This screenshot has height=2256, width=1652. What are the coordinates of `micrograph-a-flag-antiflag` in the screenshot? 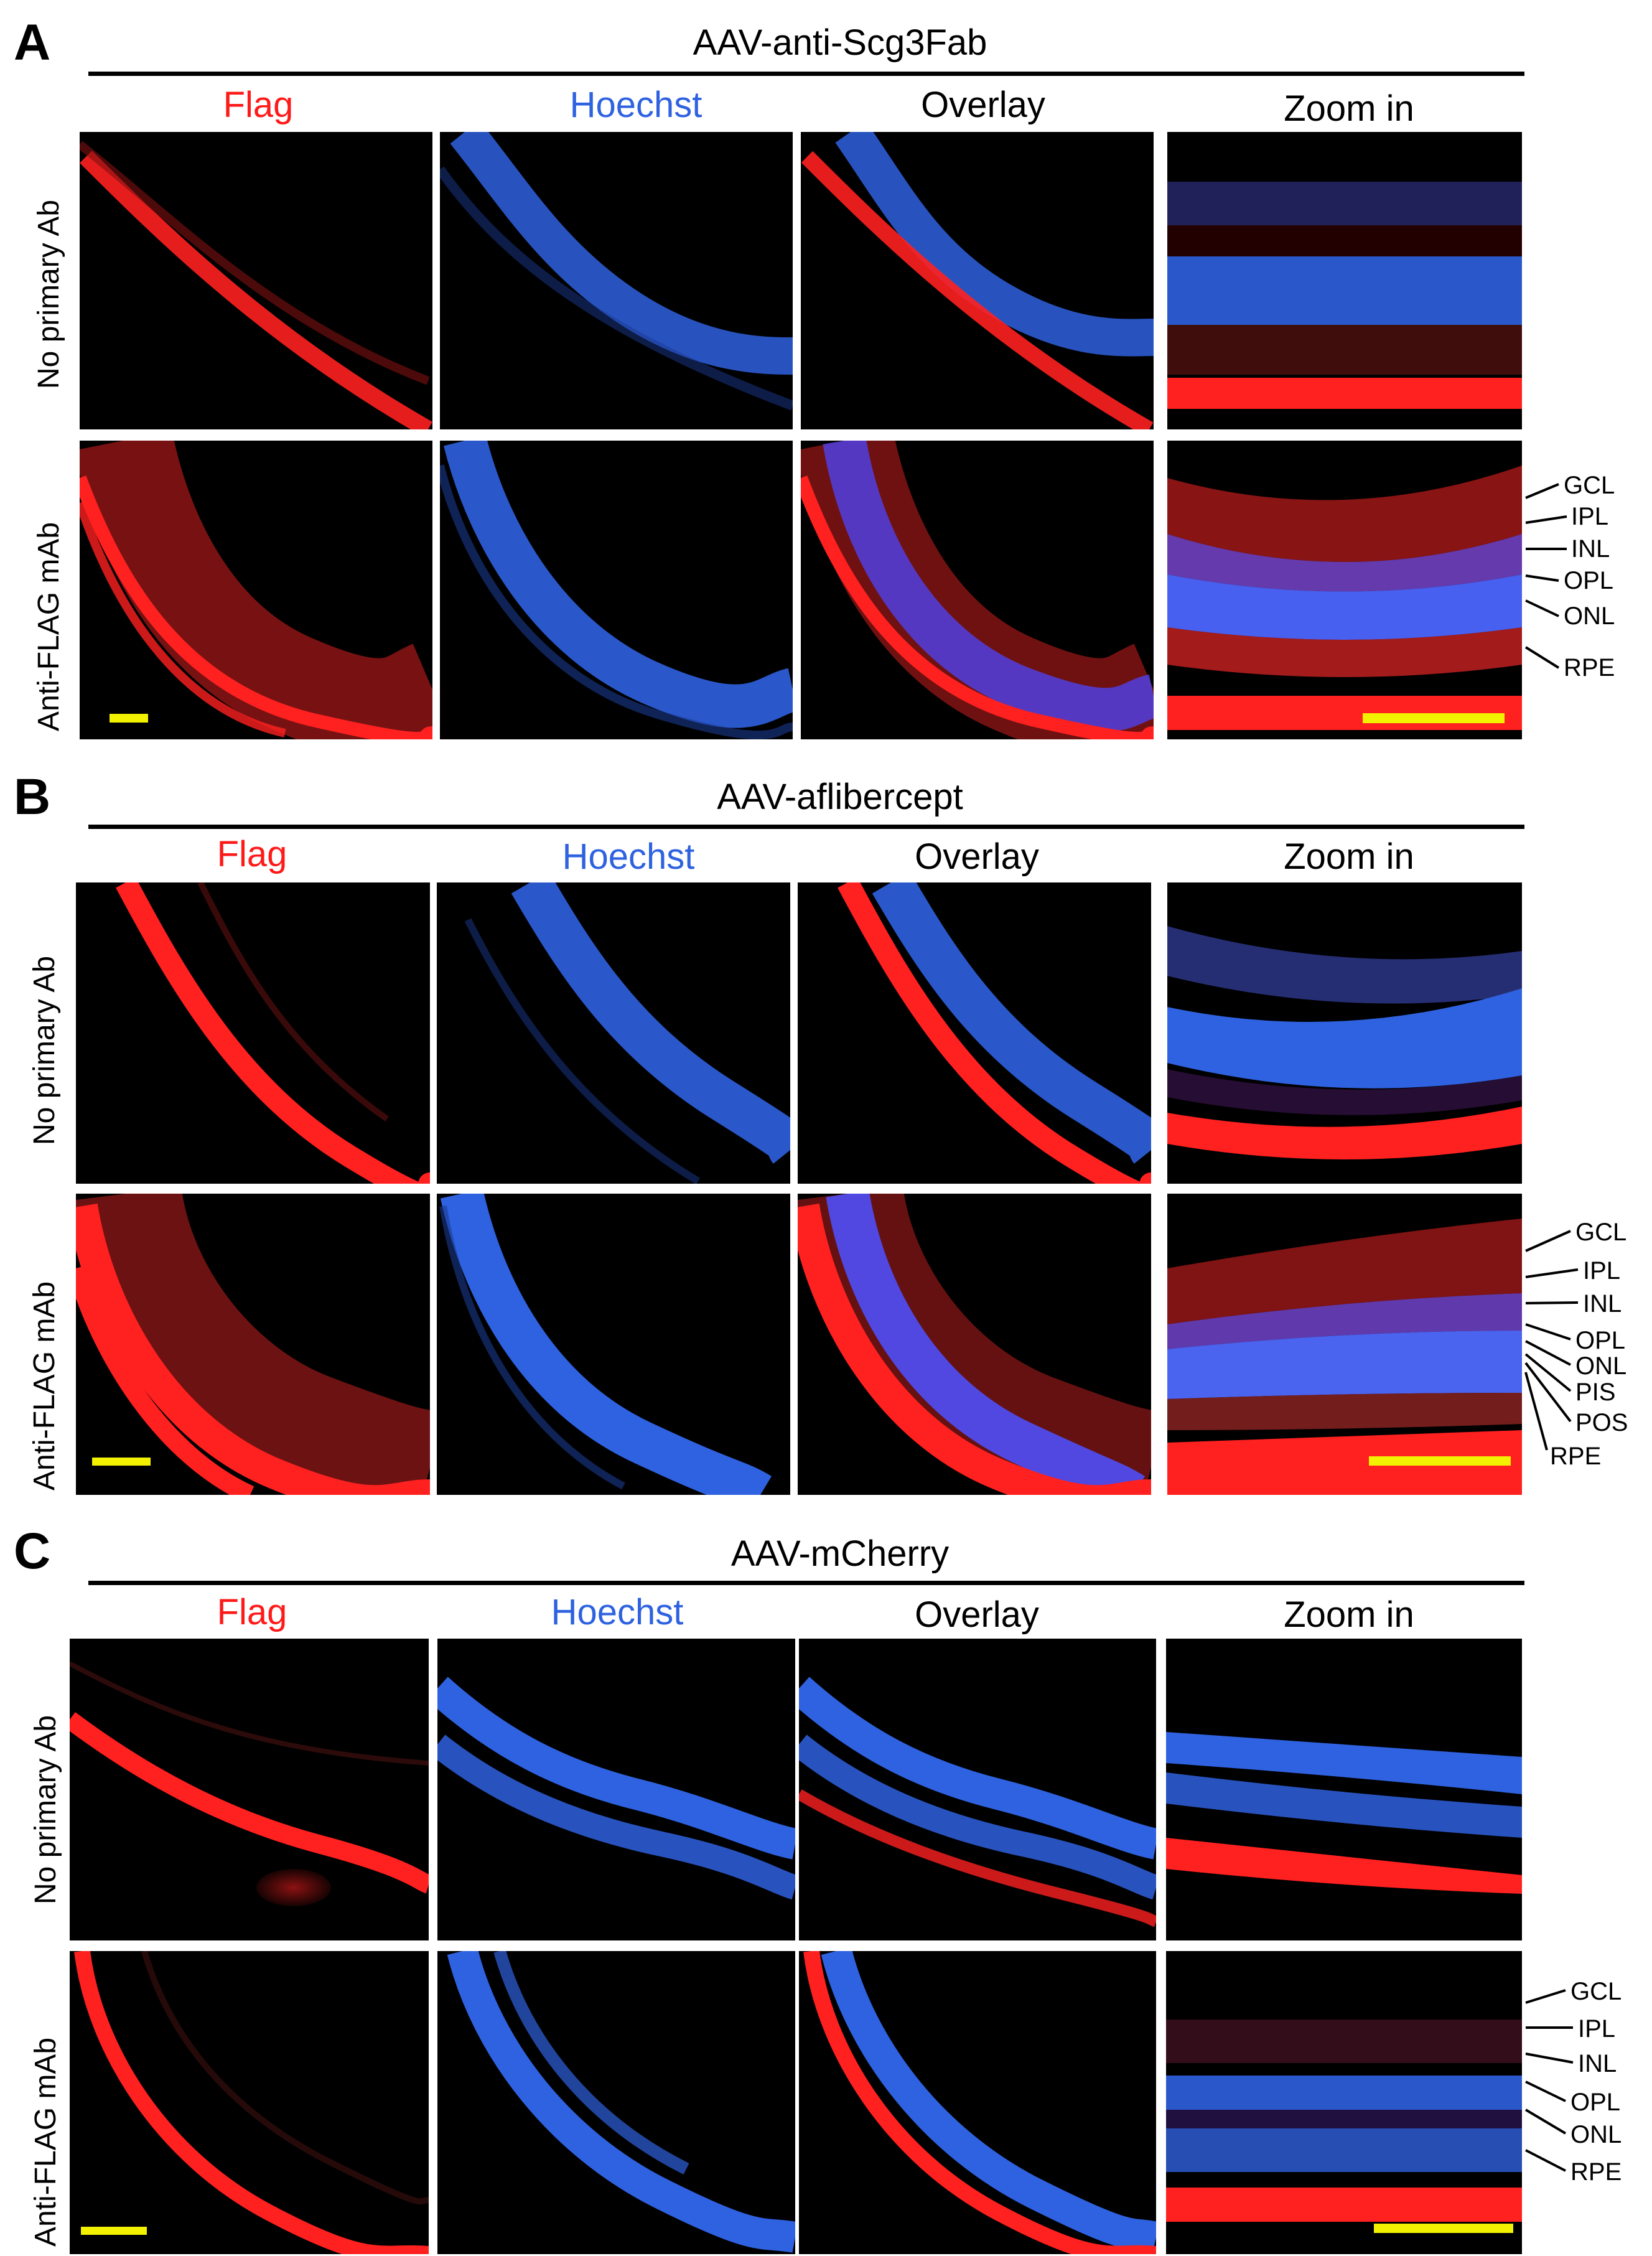 It's located at (256, 590).